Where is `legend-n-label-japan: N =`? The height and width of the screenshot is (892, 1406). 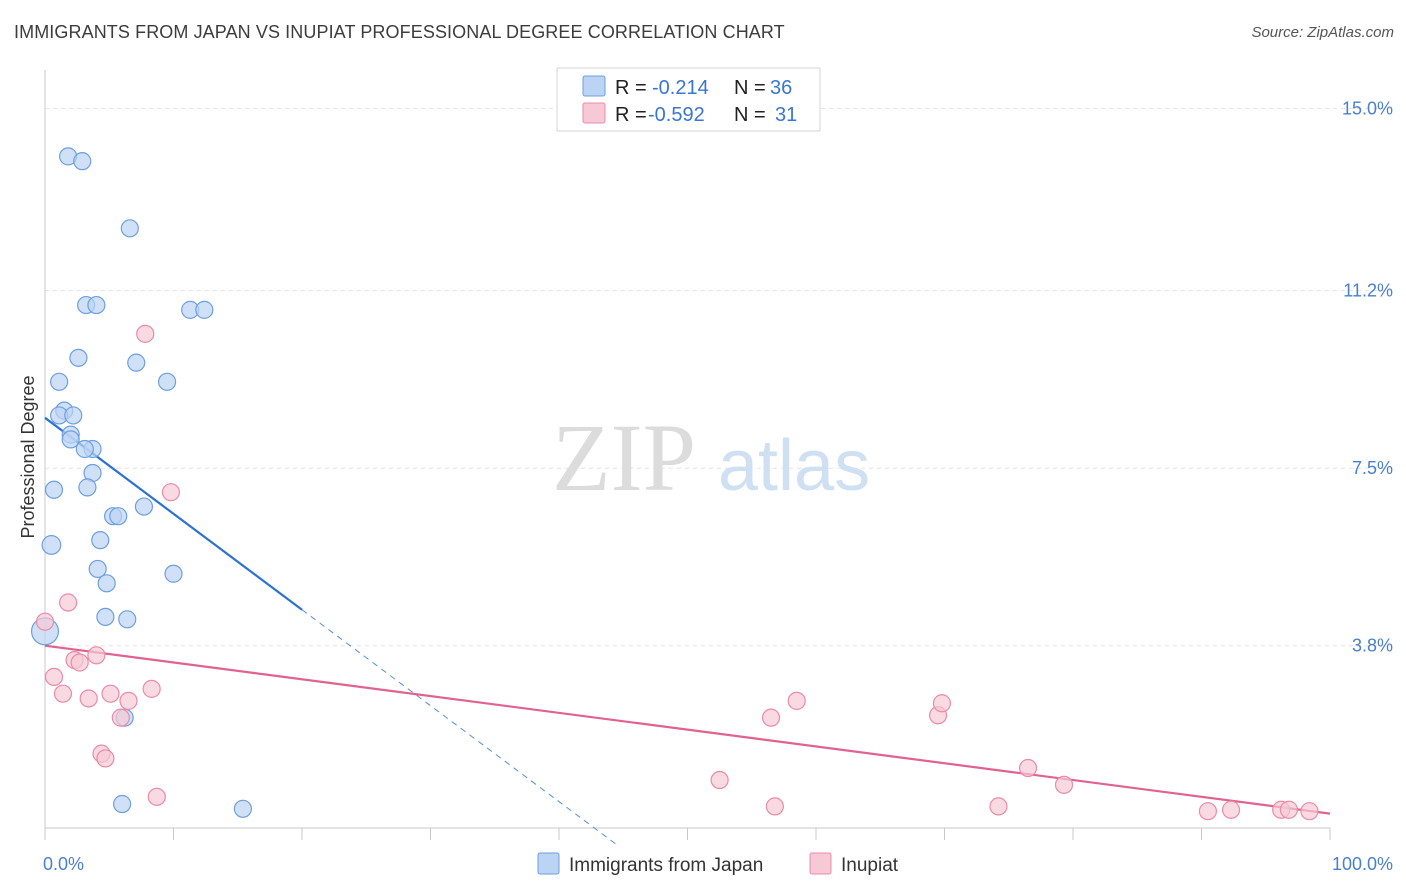
legend-n-label-japan: N = is located at coordinates (750, 88).